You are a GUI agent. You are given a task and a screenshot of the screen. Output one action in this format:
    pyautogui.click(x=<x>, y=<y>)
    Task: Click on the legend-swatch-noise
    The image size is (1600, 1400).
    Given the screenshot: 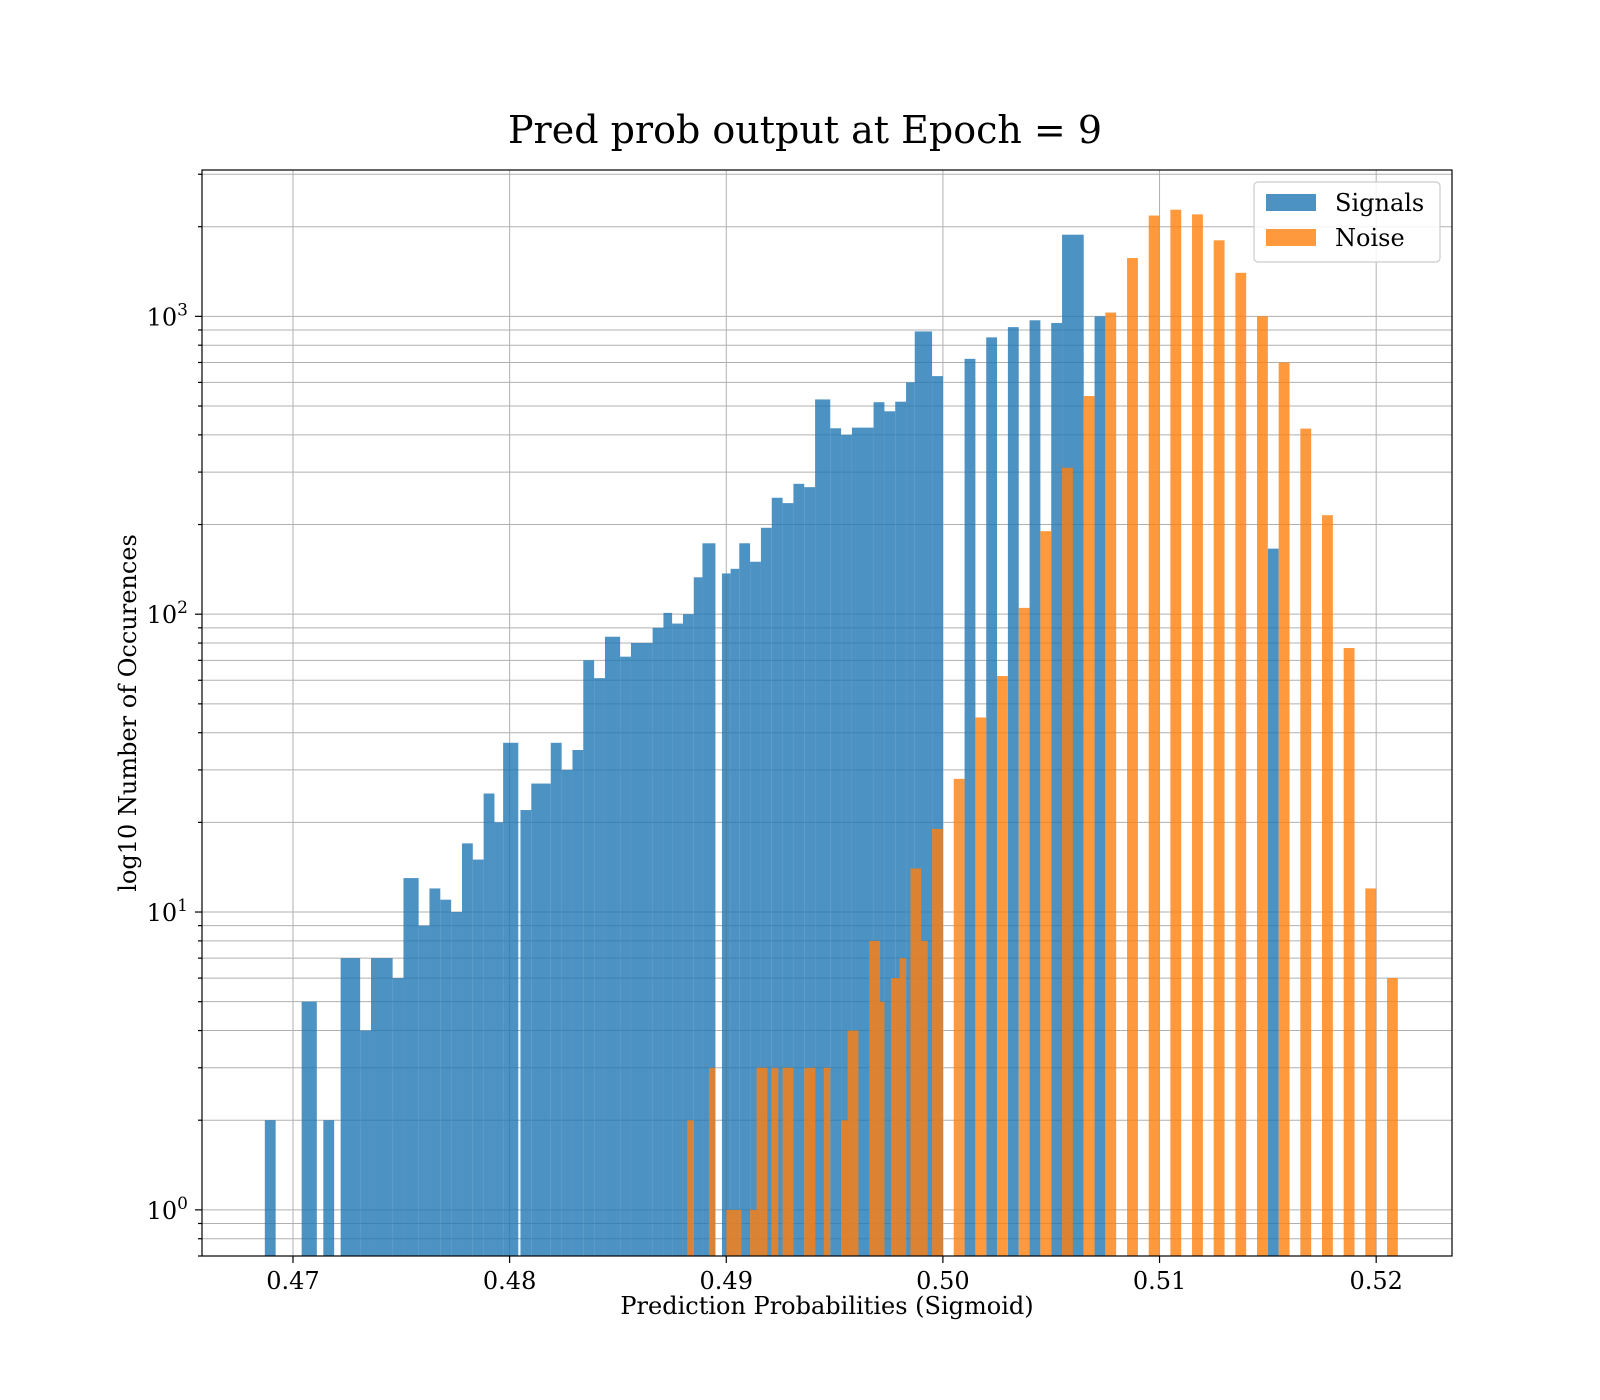 What is the action you would take?
    pyautogui.click(x=1291, y=237)
    